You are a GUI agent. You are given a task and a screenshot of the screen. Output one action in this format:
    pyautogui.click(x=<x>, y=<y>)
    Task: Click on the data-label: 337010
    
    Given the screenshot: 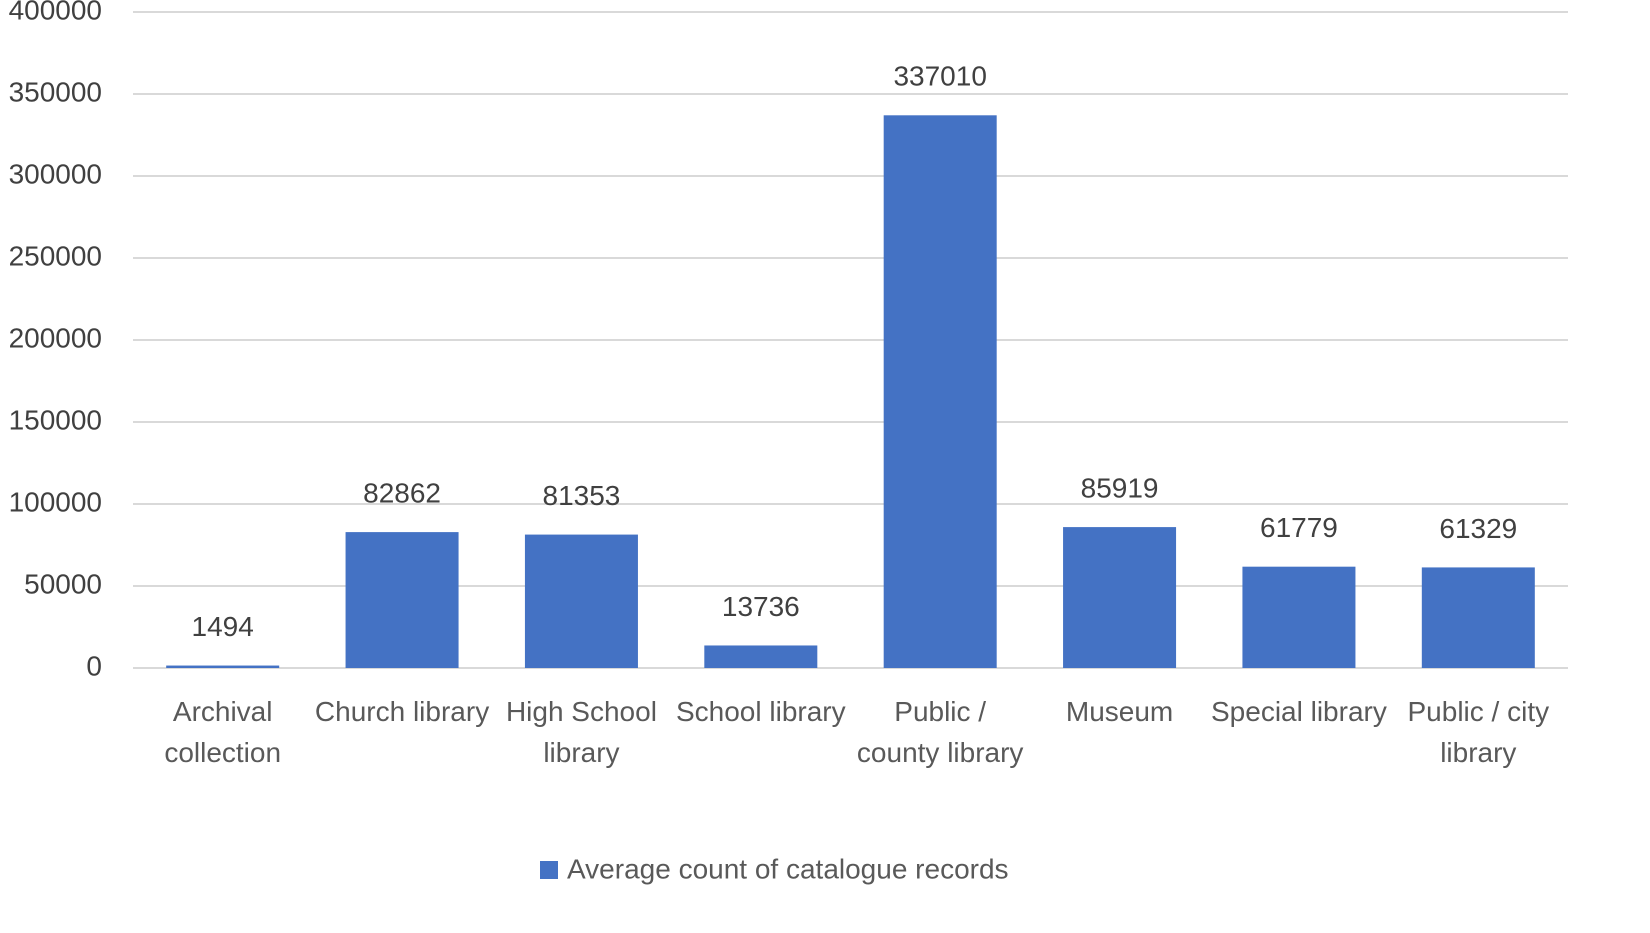 What is the action you would take?
    pyautogui.click(x=939, y=76)
    